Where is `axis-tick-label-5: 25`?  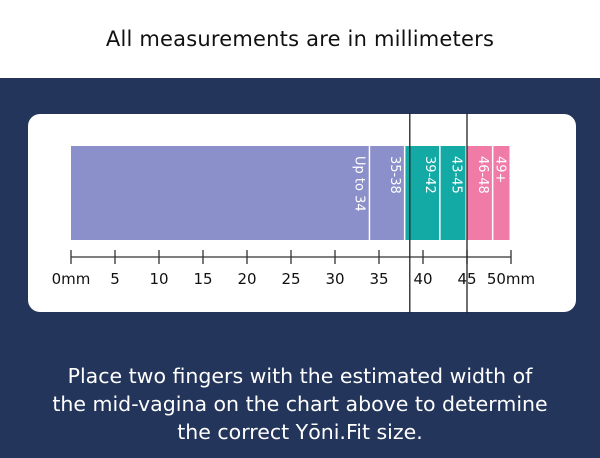 axis-tick-label-5: 25 is located at coordinates (290, 279).